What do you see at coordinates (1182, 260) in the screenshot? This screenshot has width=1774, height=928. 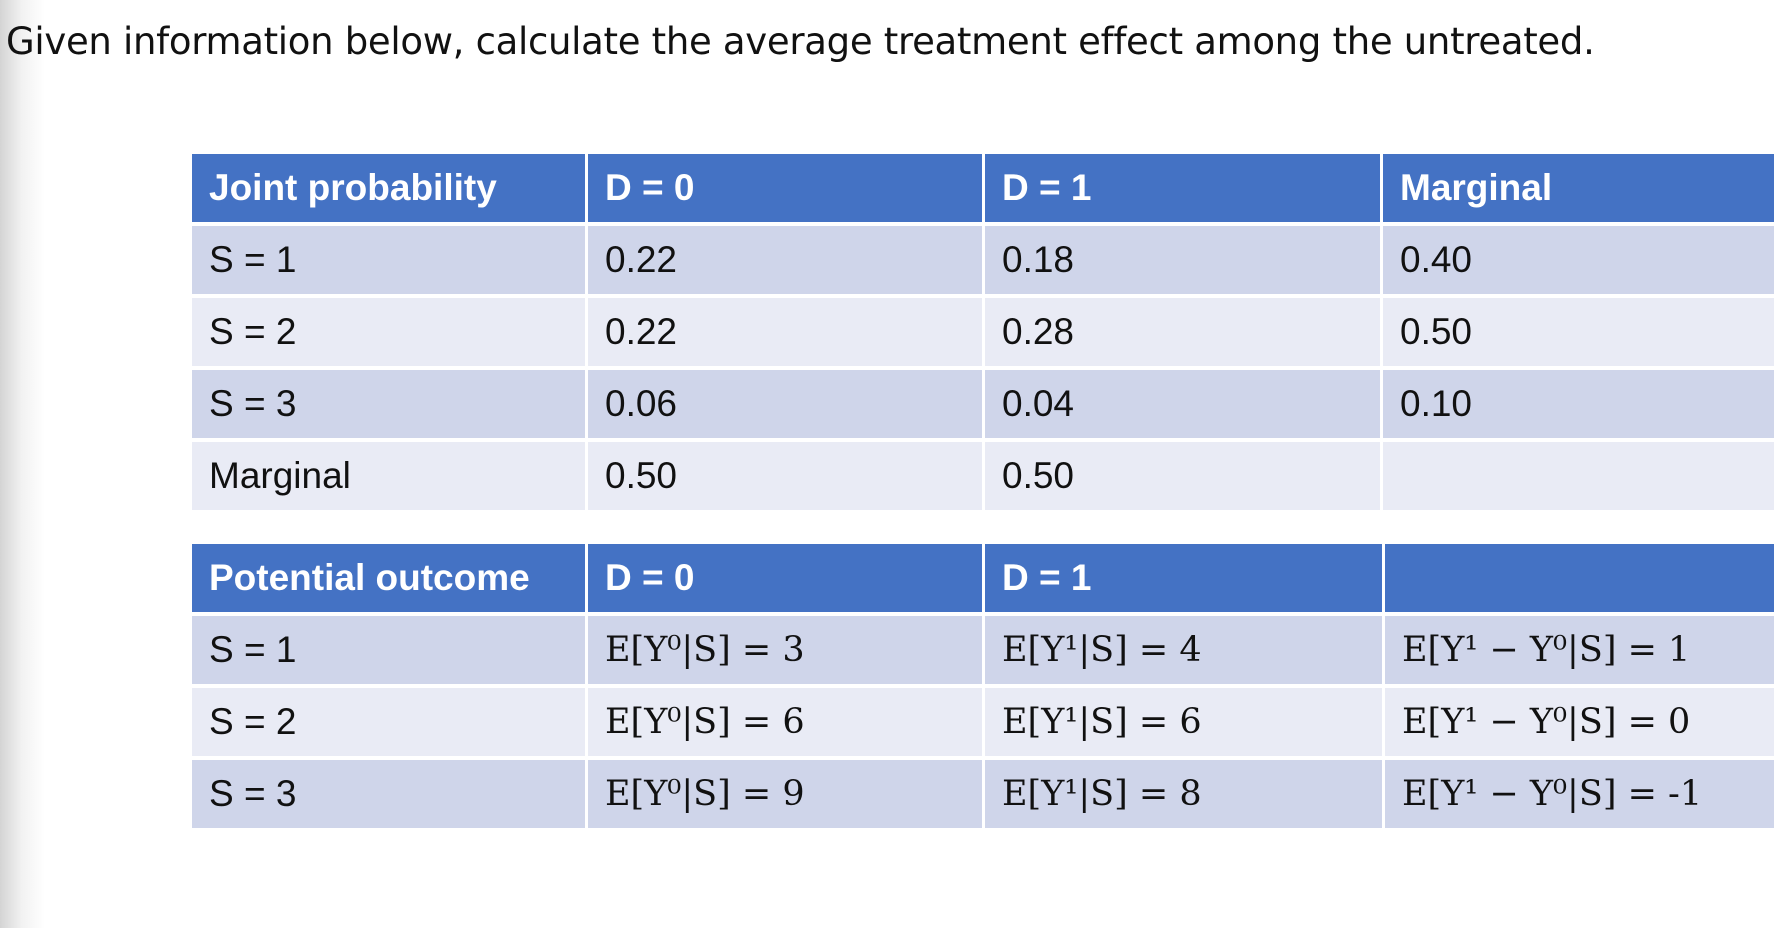 I see `table-cell: 0.18` at bounding box center [1182, 260].